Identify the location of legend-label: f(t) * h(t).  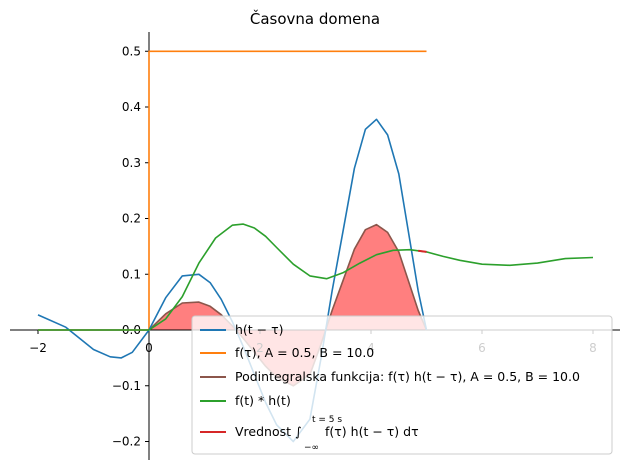
(263, 400).